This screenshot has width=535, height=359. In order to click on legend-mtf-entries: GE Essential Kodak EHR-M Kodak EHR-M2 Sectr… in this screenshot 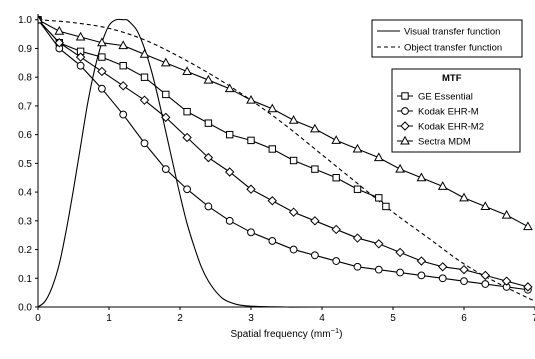, I will do `click(440, 120)`.